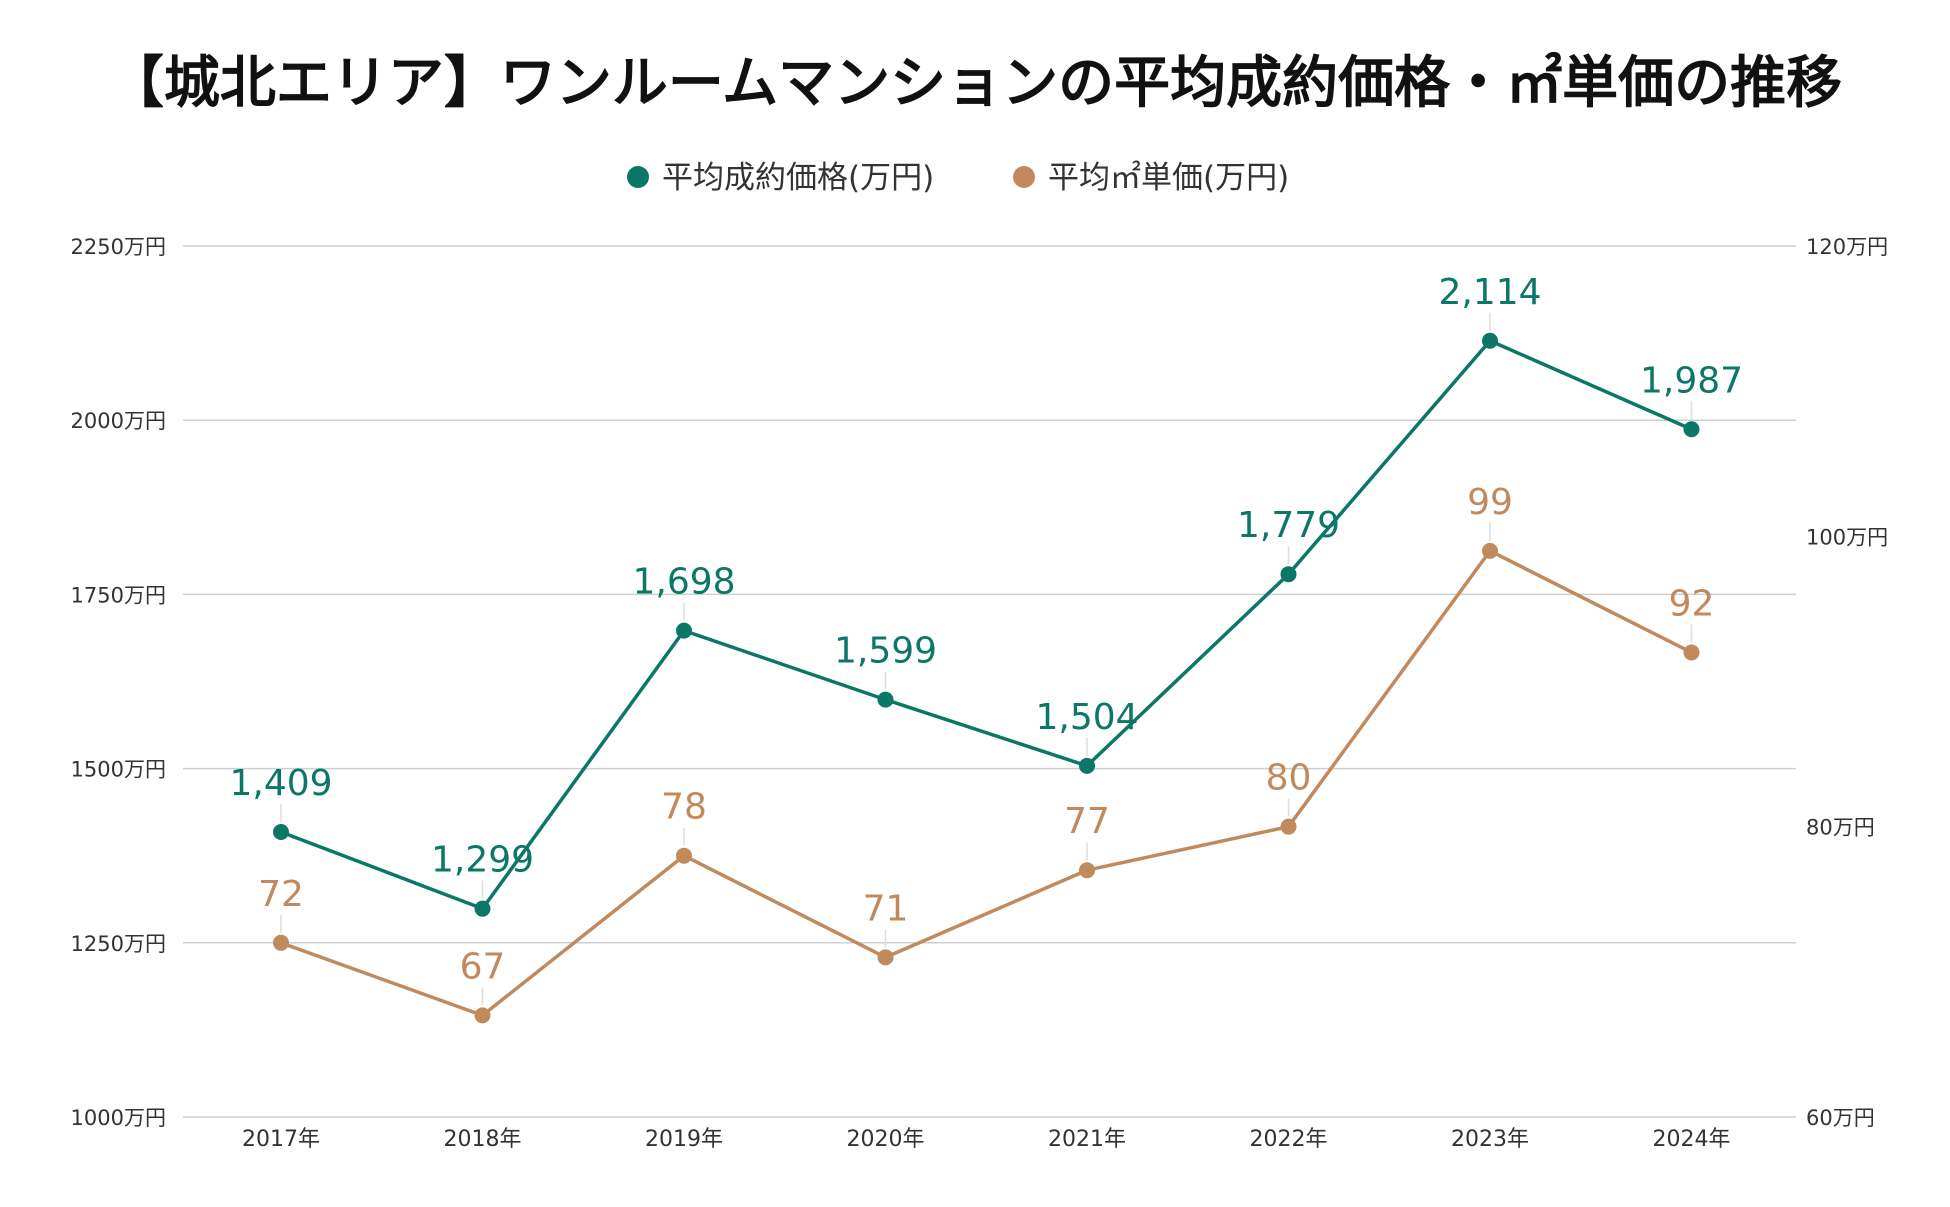  Describe the element at coordinates (986, 1139) in the screenshot. I see `x-axis: 2017年 2018年 2019年 2020年 2021年 2022年 2023年 2024年` at that location.